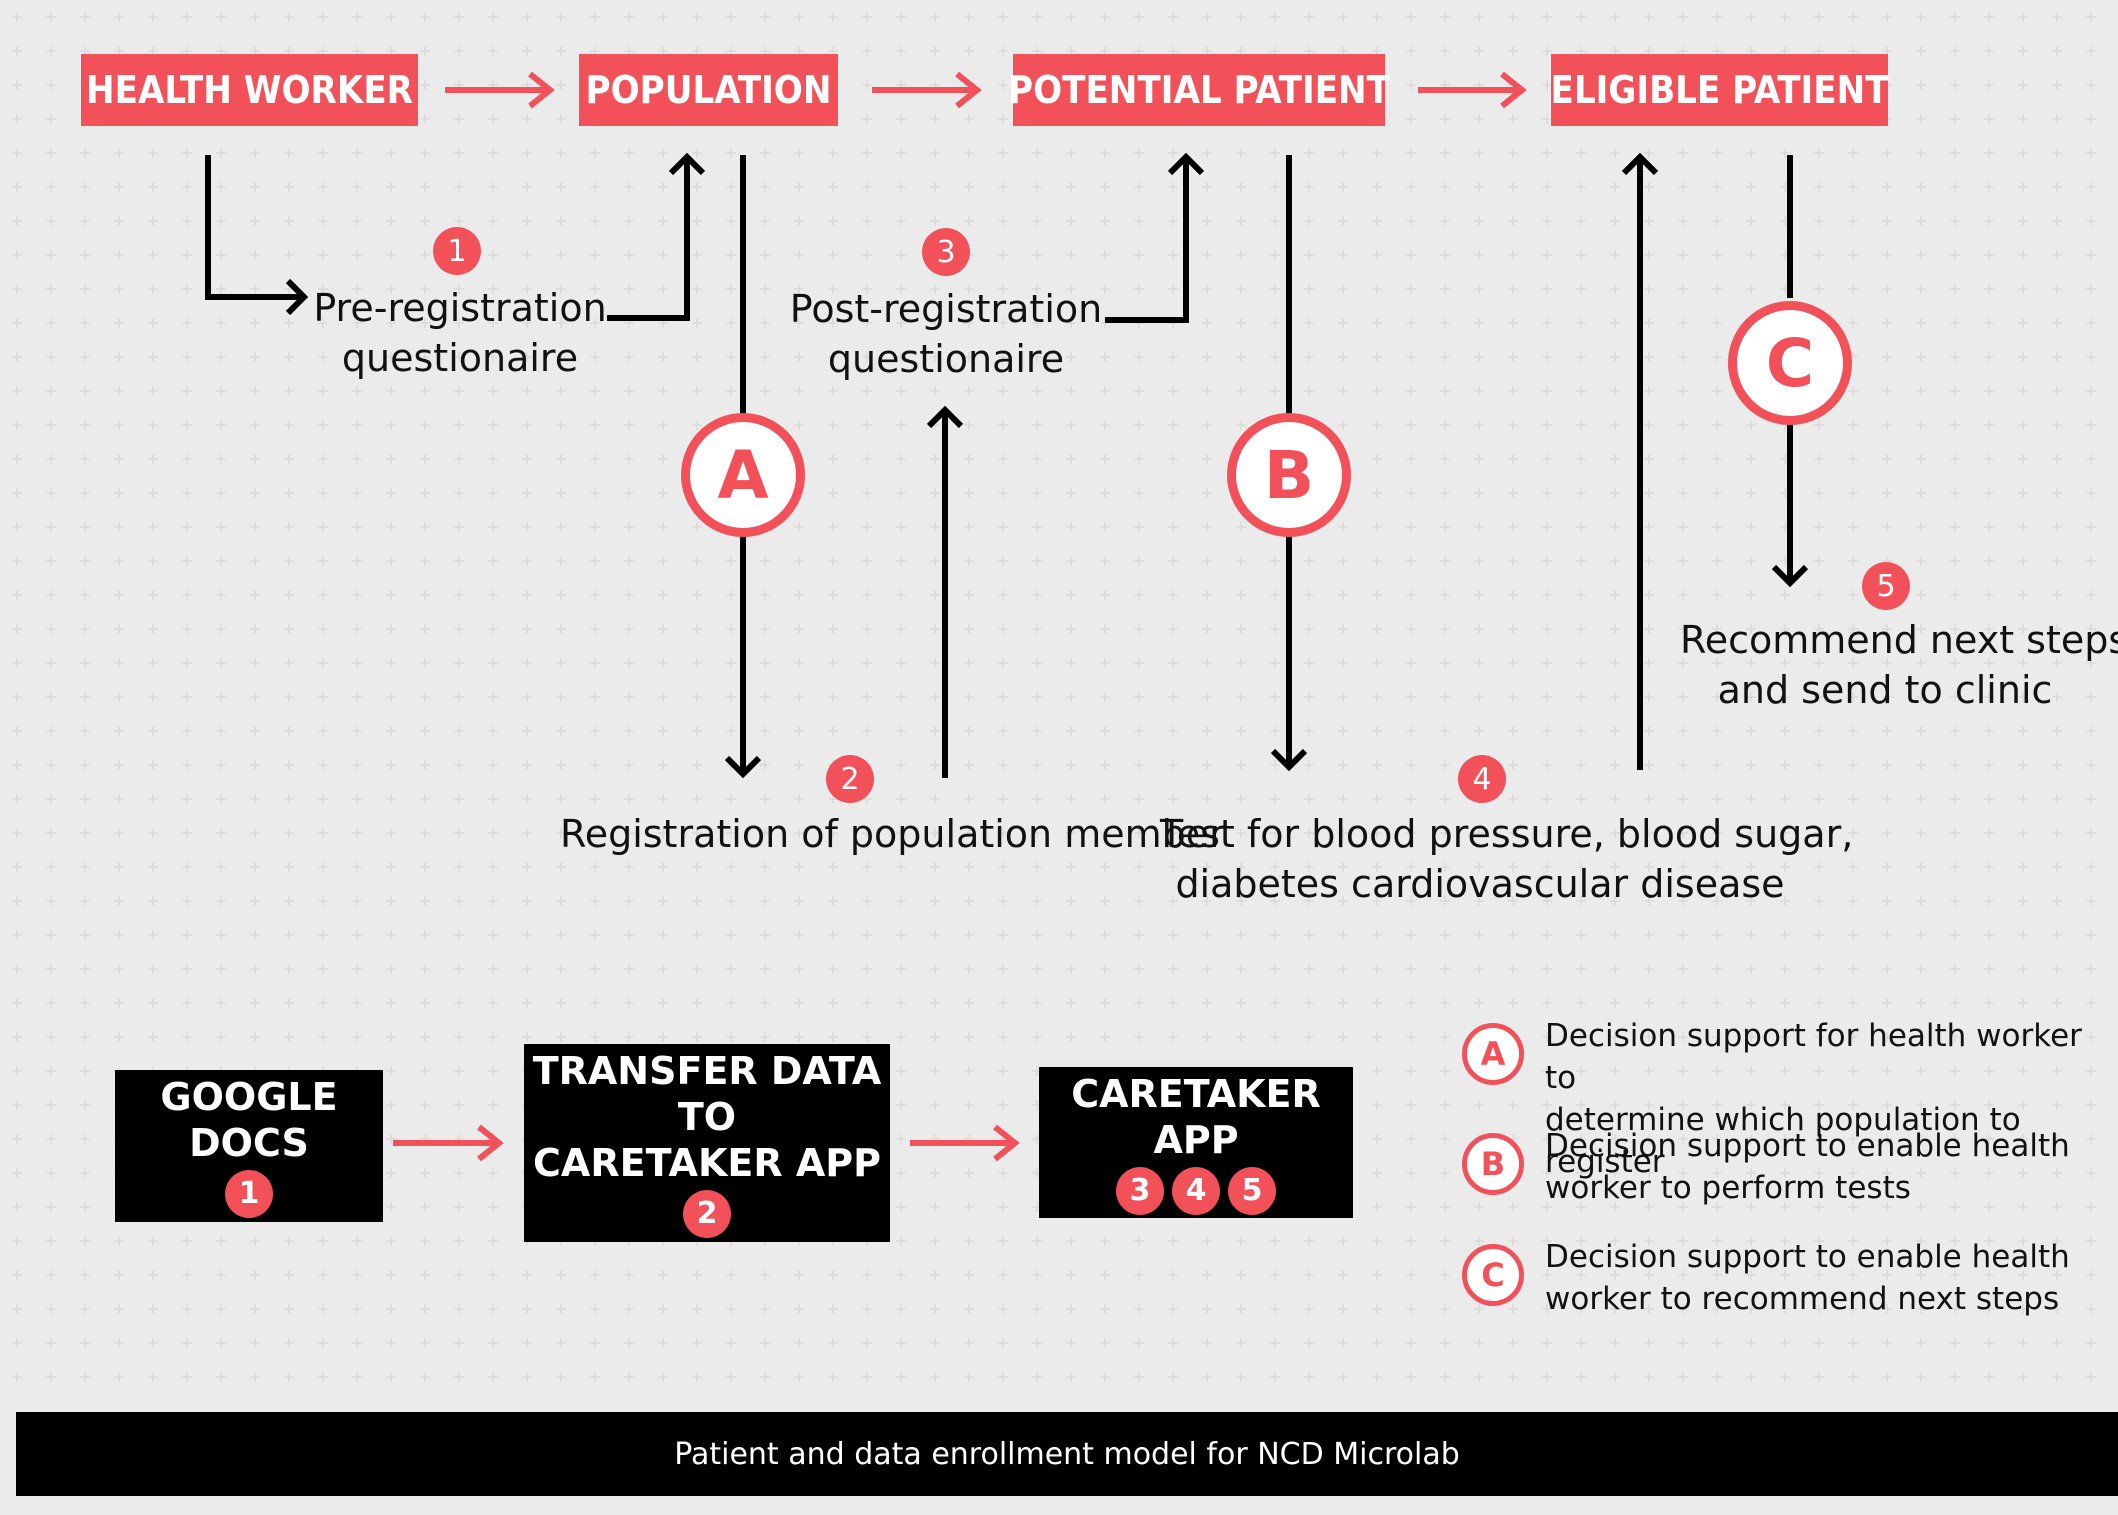  Describe the element at coordinates (946, 252) in the screenshot. I see `step-3-badge: 3` at that location.